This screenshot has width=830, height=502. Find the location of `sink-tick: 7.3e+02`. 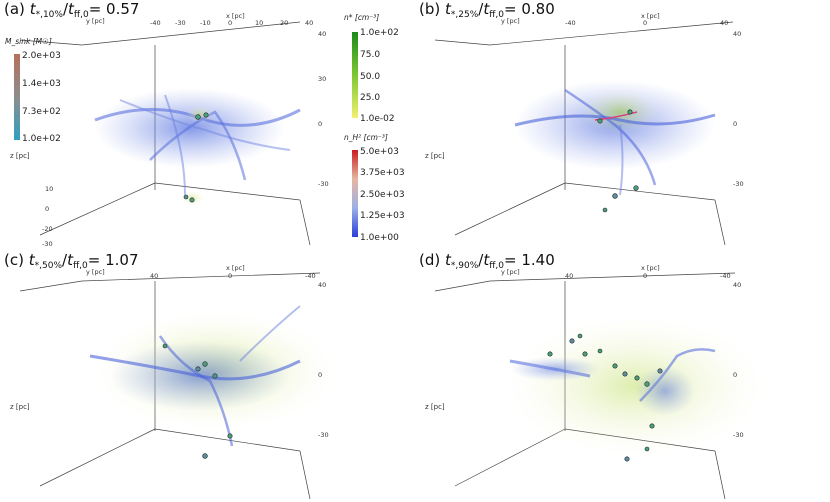

sink-tick: 7.3e+02 is located at coordinates (41, 112).